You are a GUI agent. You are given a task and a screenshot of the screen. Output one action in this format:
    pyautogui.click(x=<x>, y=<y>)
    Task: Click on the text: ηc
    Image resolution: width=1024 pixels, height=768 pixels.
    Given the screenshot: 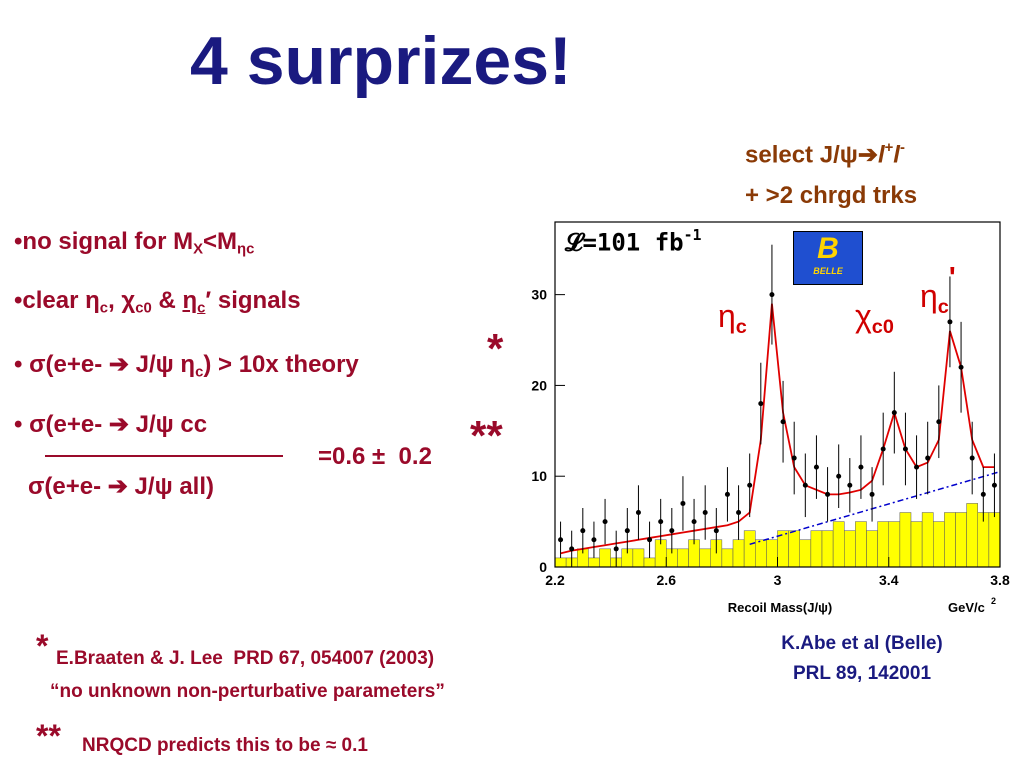 What is the action you would take?
    pyautogui.click(x=246, y=249)
    